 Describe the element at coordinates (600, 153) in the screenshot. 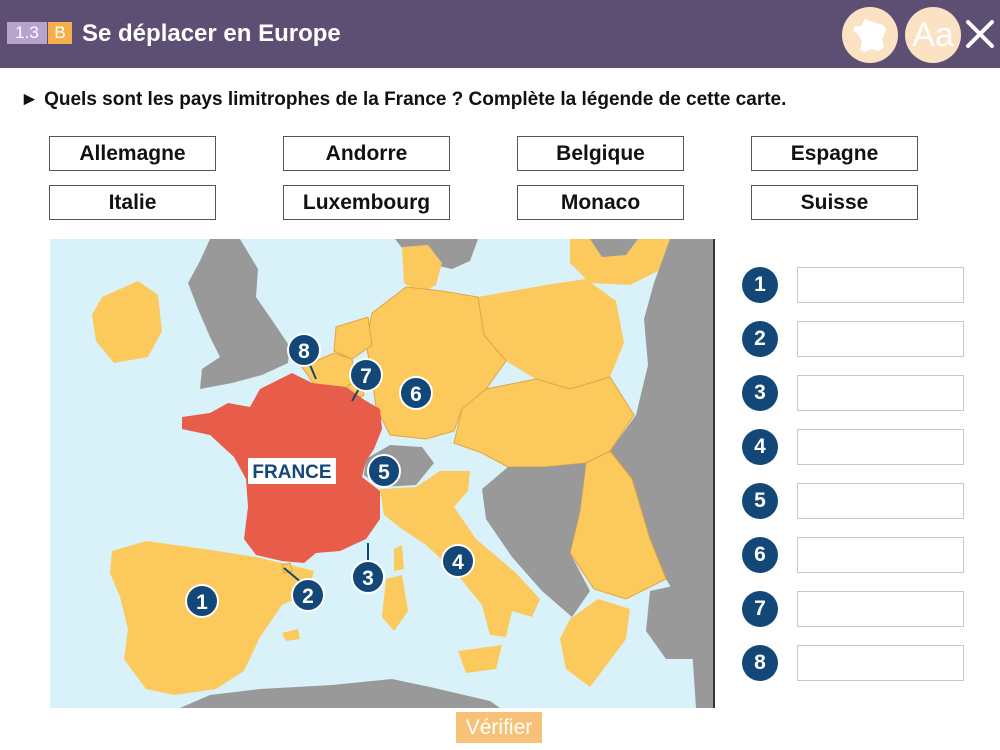

I see `word-chip-belgique: Belgique` at that location.